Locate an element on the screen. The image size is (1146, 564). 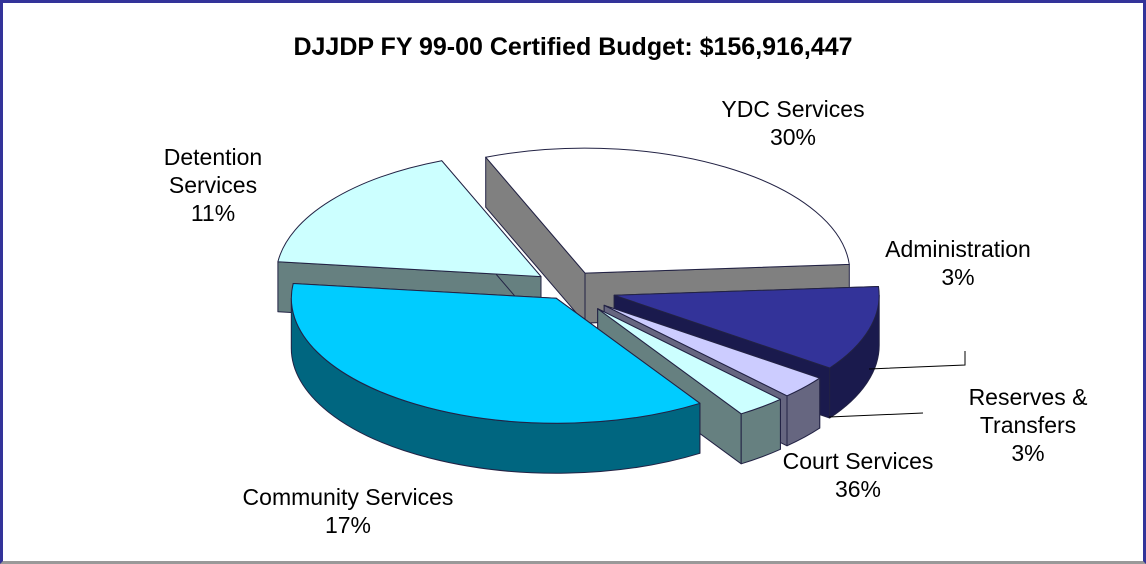
value-label: 11% is located at coordinates (213, 213).